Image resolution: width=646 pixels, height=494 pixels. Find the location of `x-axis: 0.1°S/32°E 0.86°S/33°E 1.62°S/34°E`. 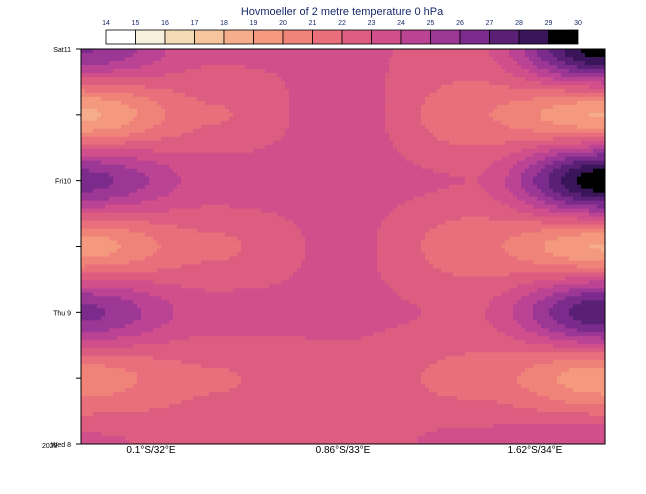

x-axis: 0.1°S/32°E 0.86°S/33°E 1.62°S/34°E is located at coordinates (344, 450).